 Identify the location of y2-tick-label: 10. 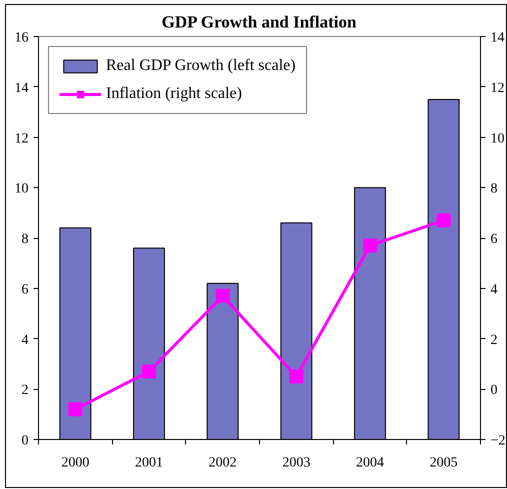
(497, 138).